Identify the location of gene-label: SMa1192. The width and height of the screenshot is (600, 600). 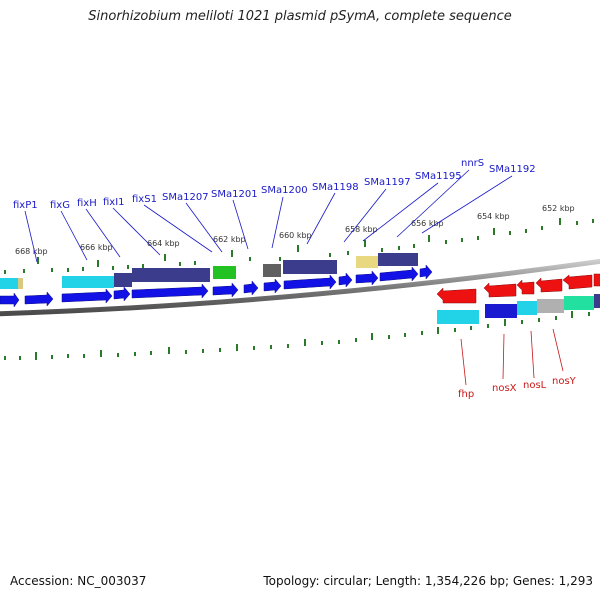
(512, 169).